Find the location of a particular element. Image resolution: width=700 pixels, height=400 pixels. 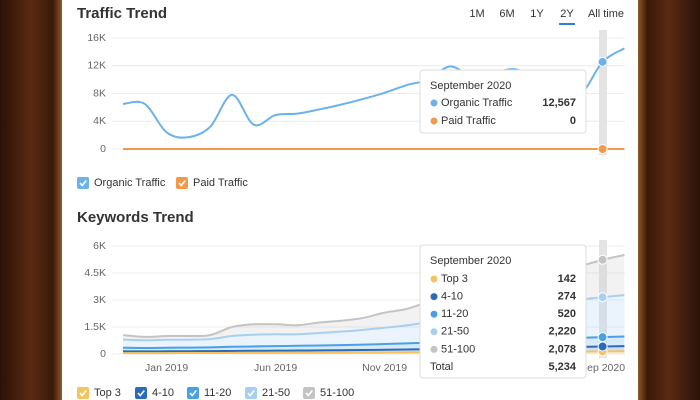

x-tick-label: Sep 2020 is located at coordinates (602, 368).